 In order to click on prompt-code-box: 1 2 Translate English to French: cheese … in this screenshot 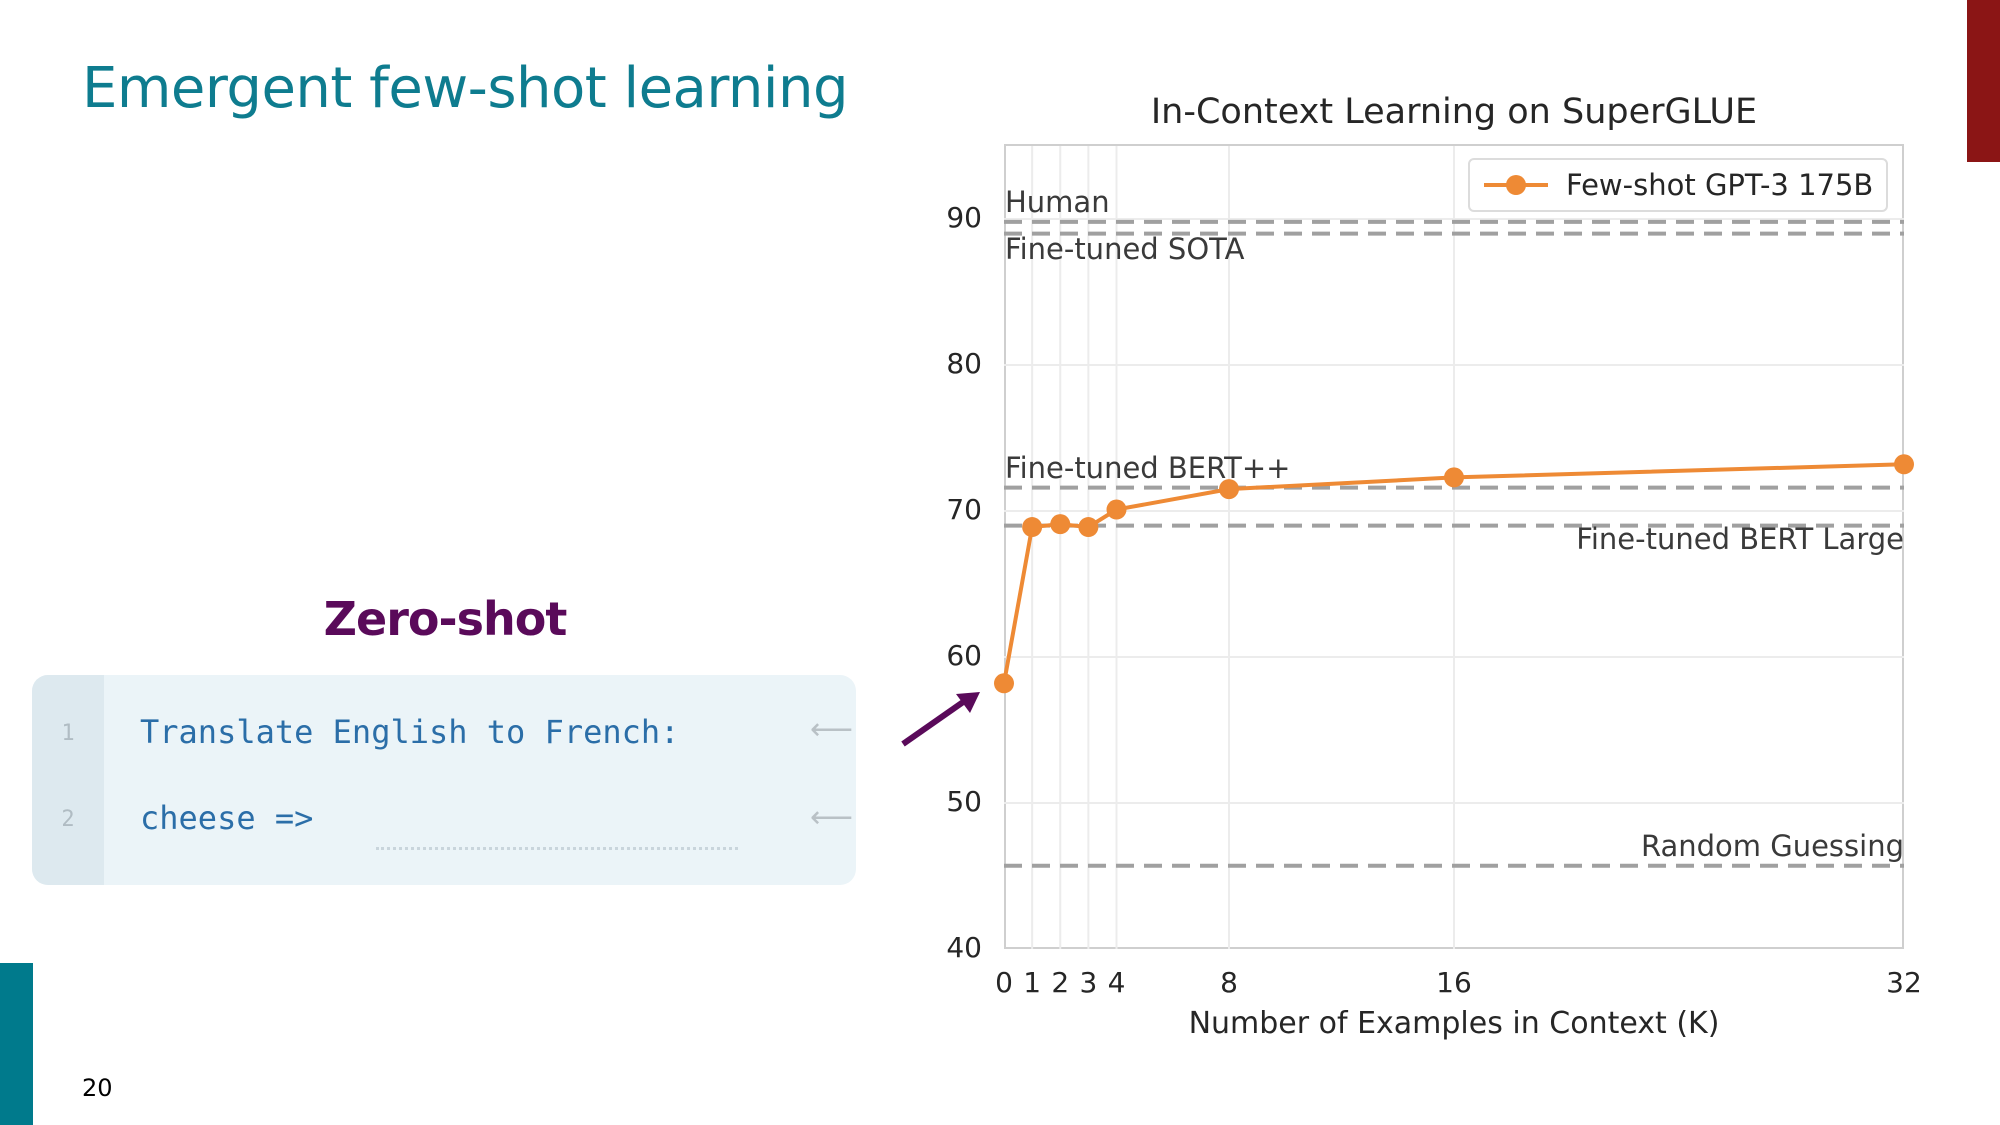, I will do `click(444, 780)`.